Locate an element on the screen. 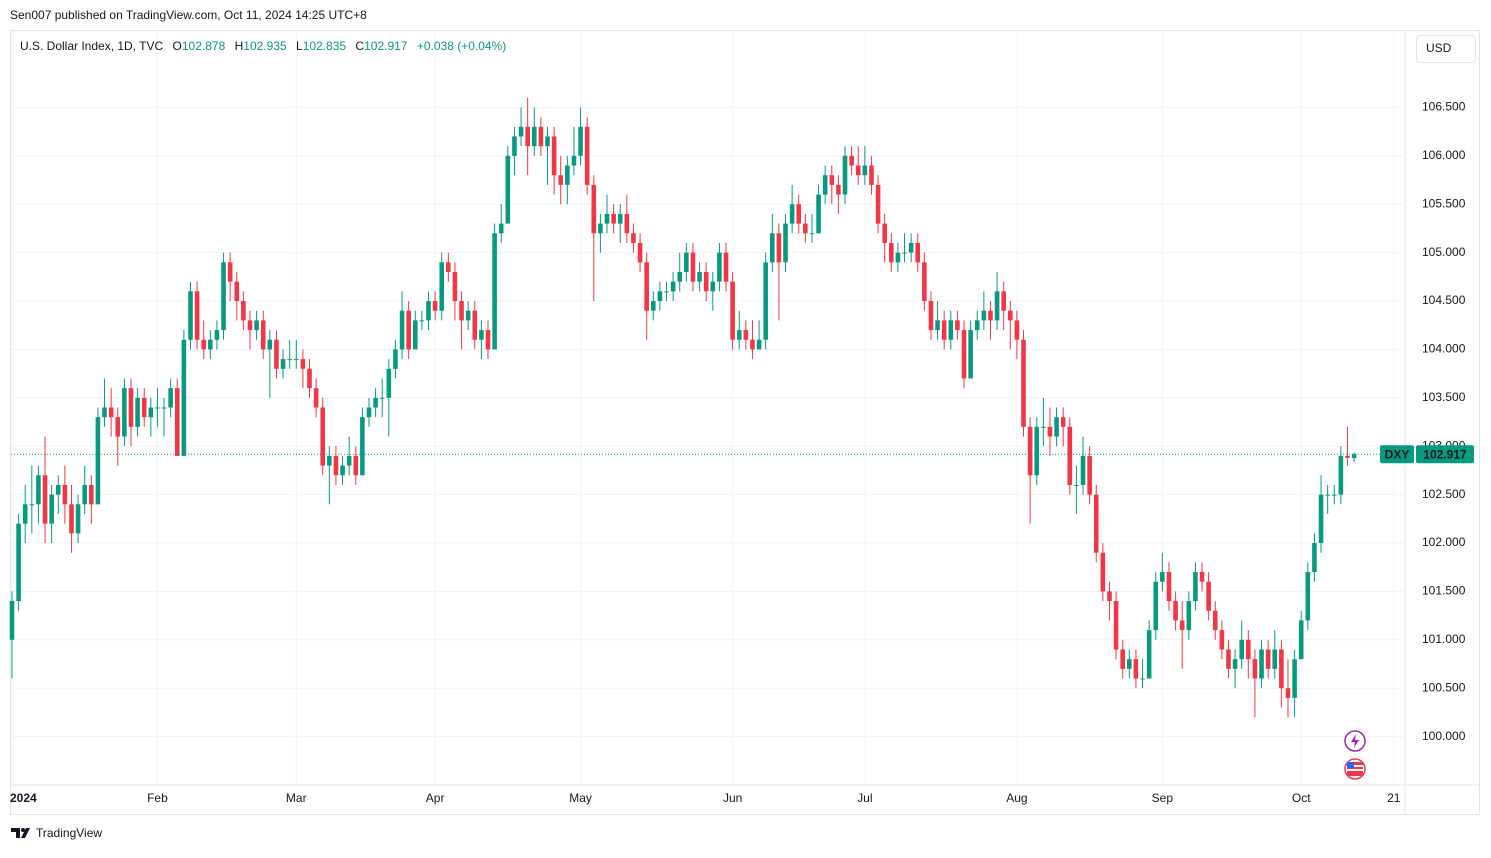  flag is located at coordinates (1355, 769).